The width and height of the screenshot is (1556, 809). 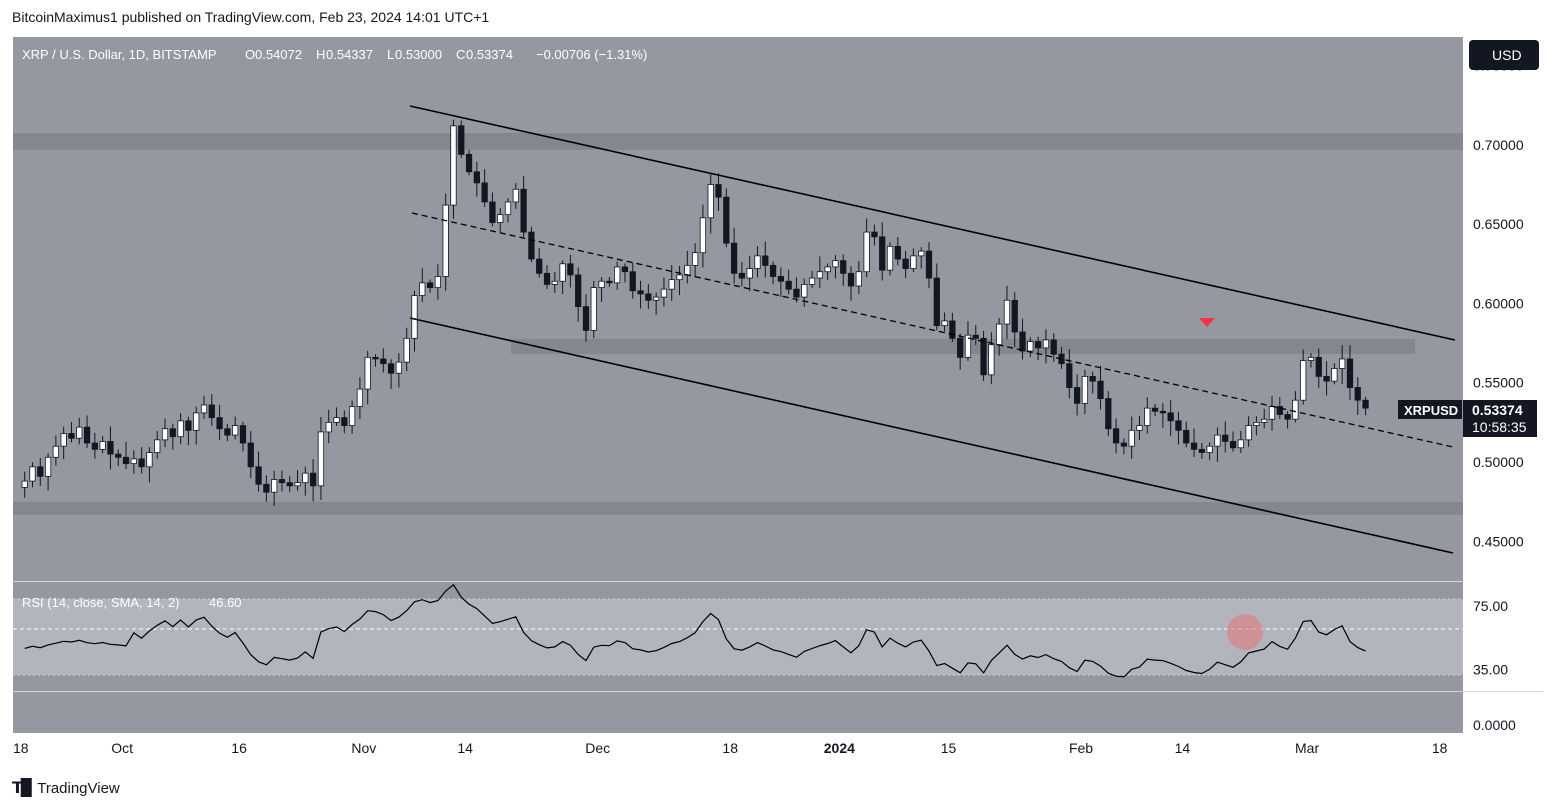 I want to click on ohlc-h-label: H, so click(x=320, y=54).